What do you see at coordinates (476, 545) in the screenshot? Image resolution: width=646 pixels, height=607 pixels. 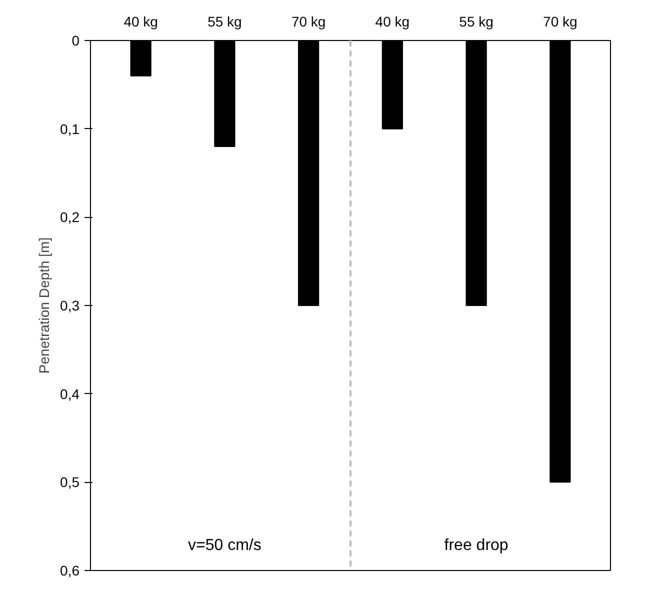 I see `annotation: free drop` at bounding box center [476, 545].